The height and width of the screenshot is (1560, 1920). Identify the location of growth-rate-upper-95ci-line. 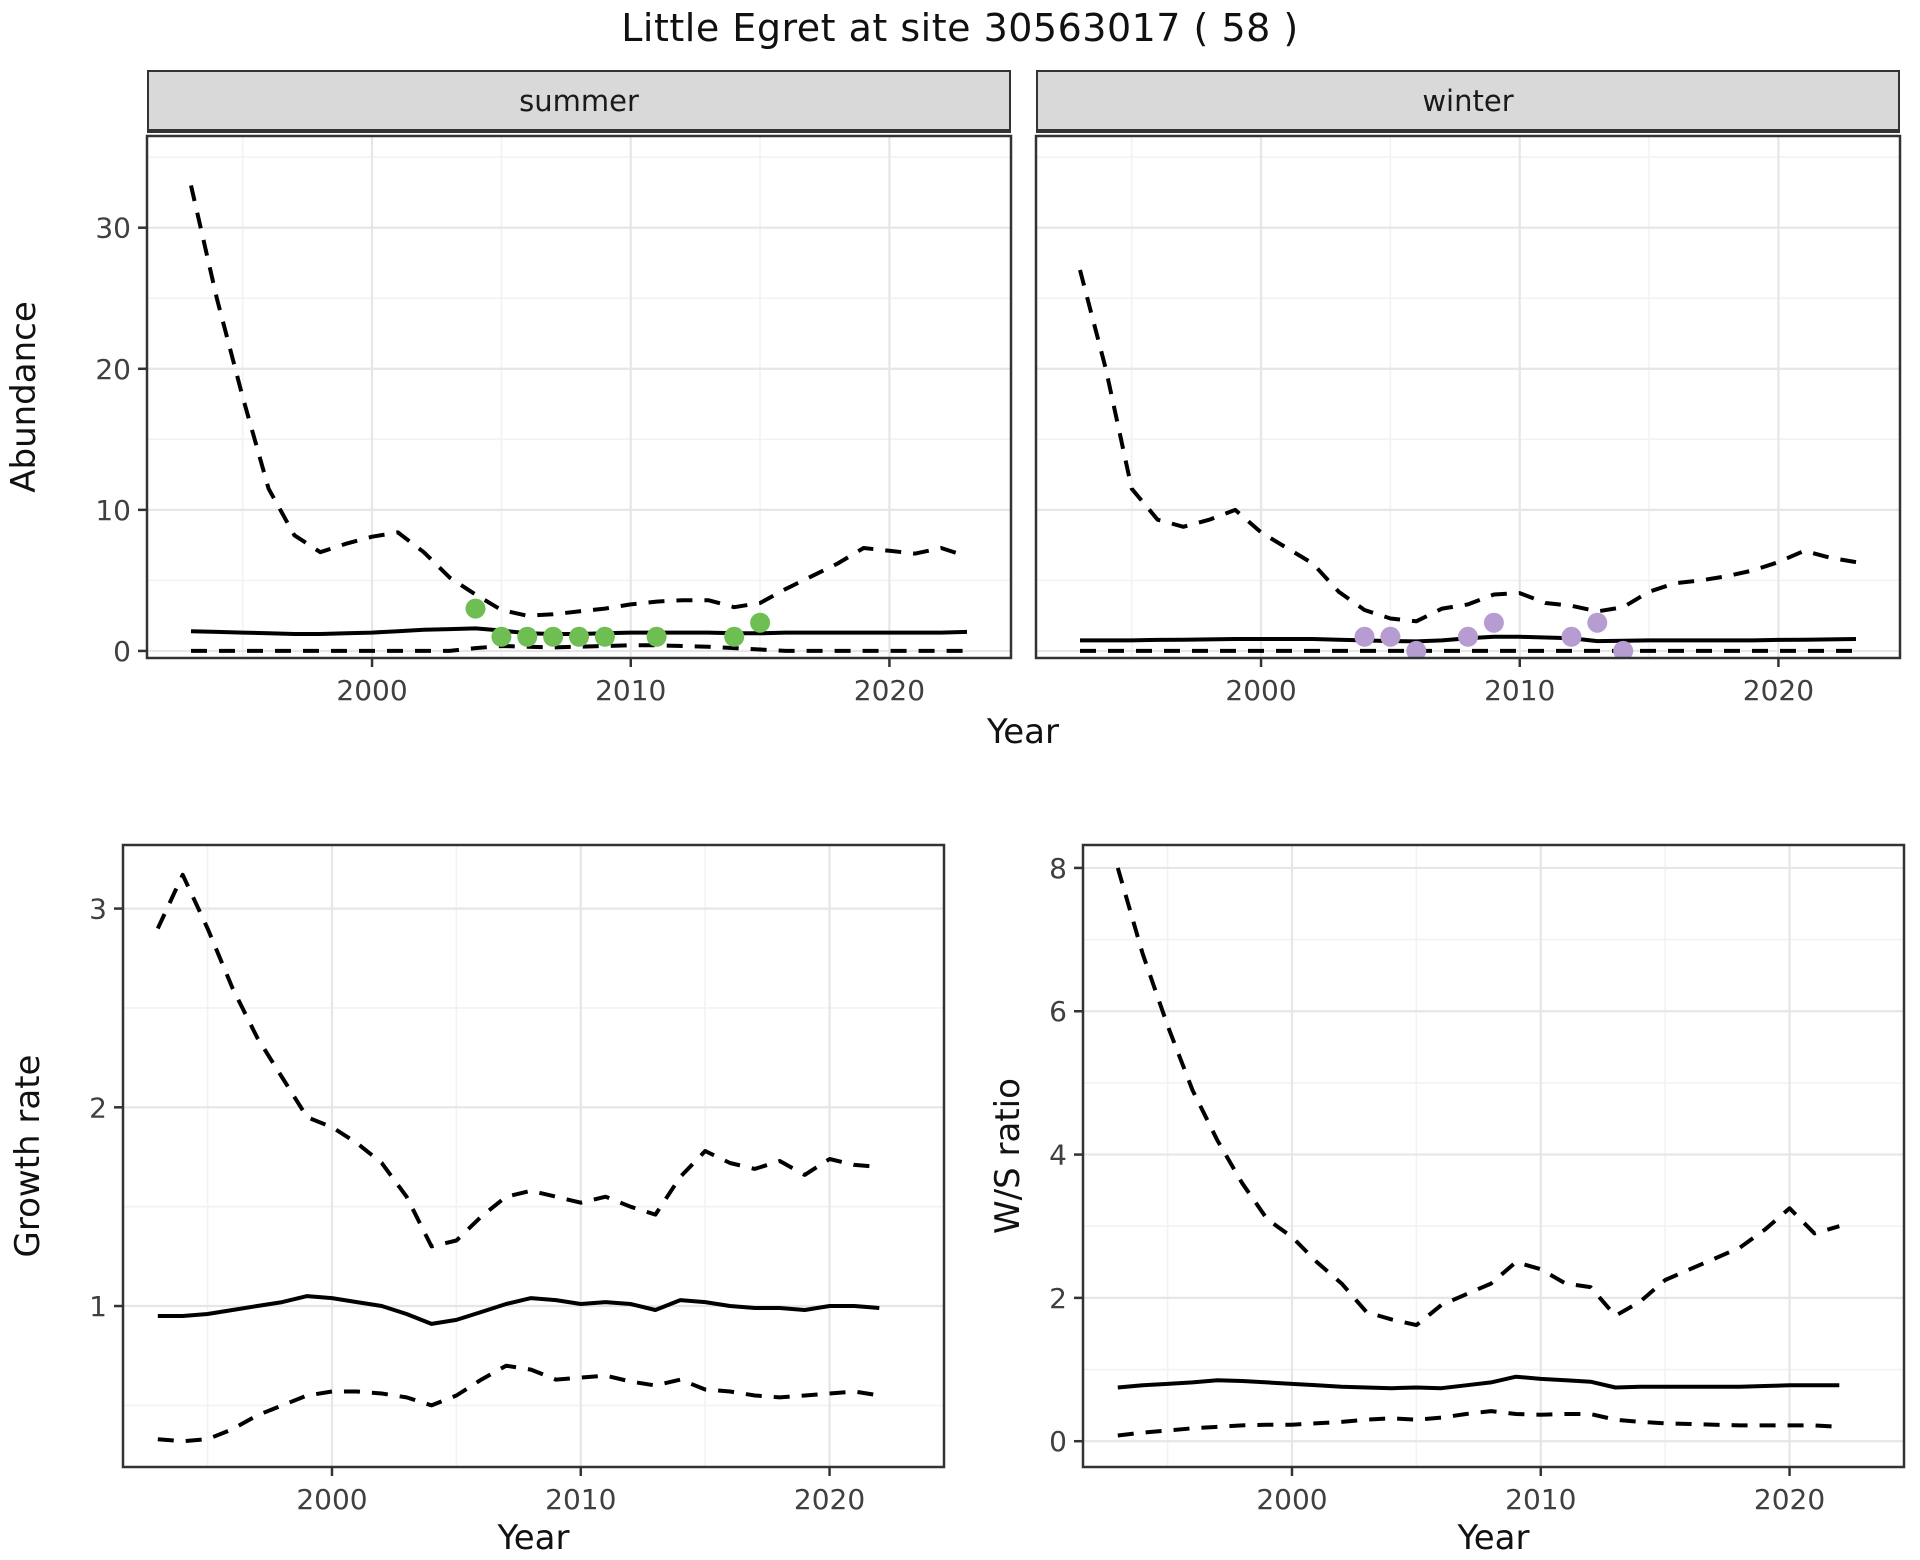
(517, 1060).